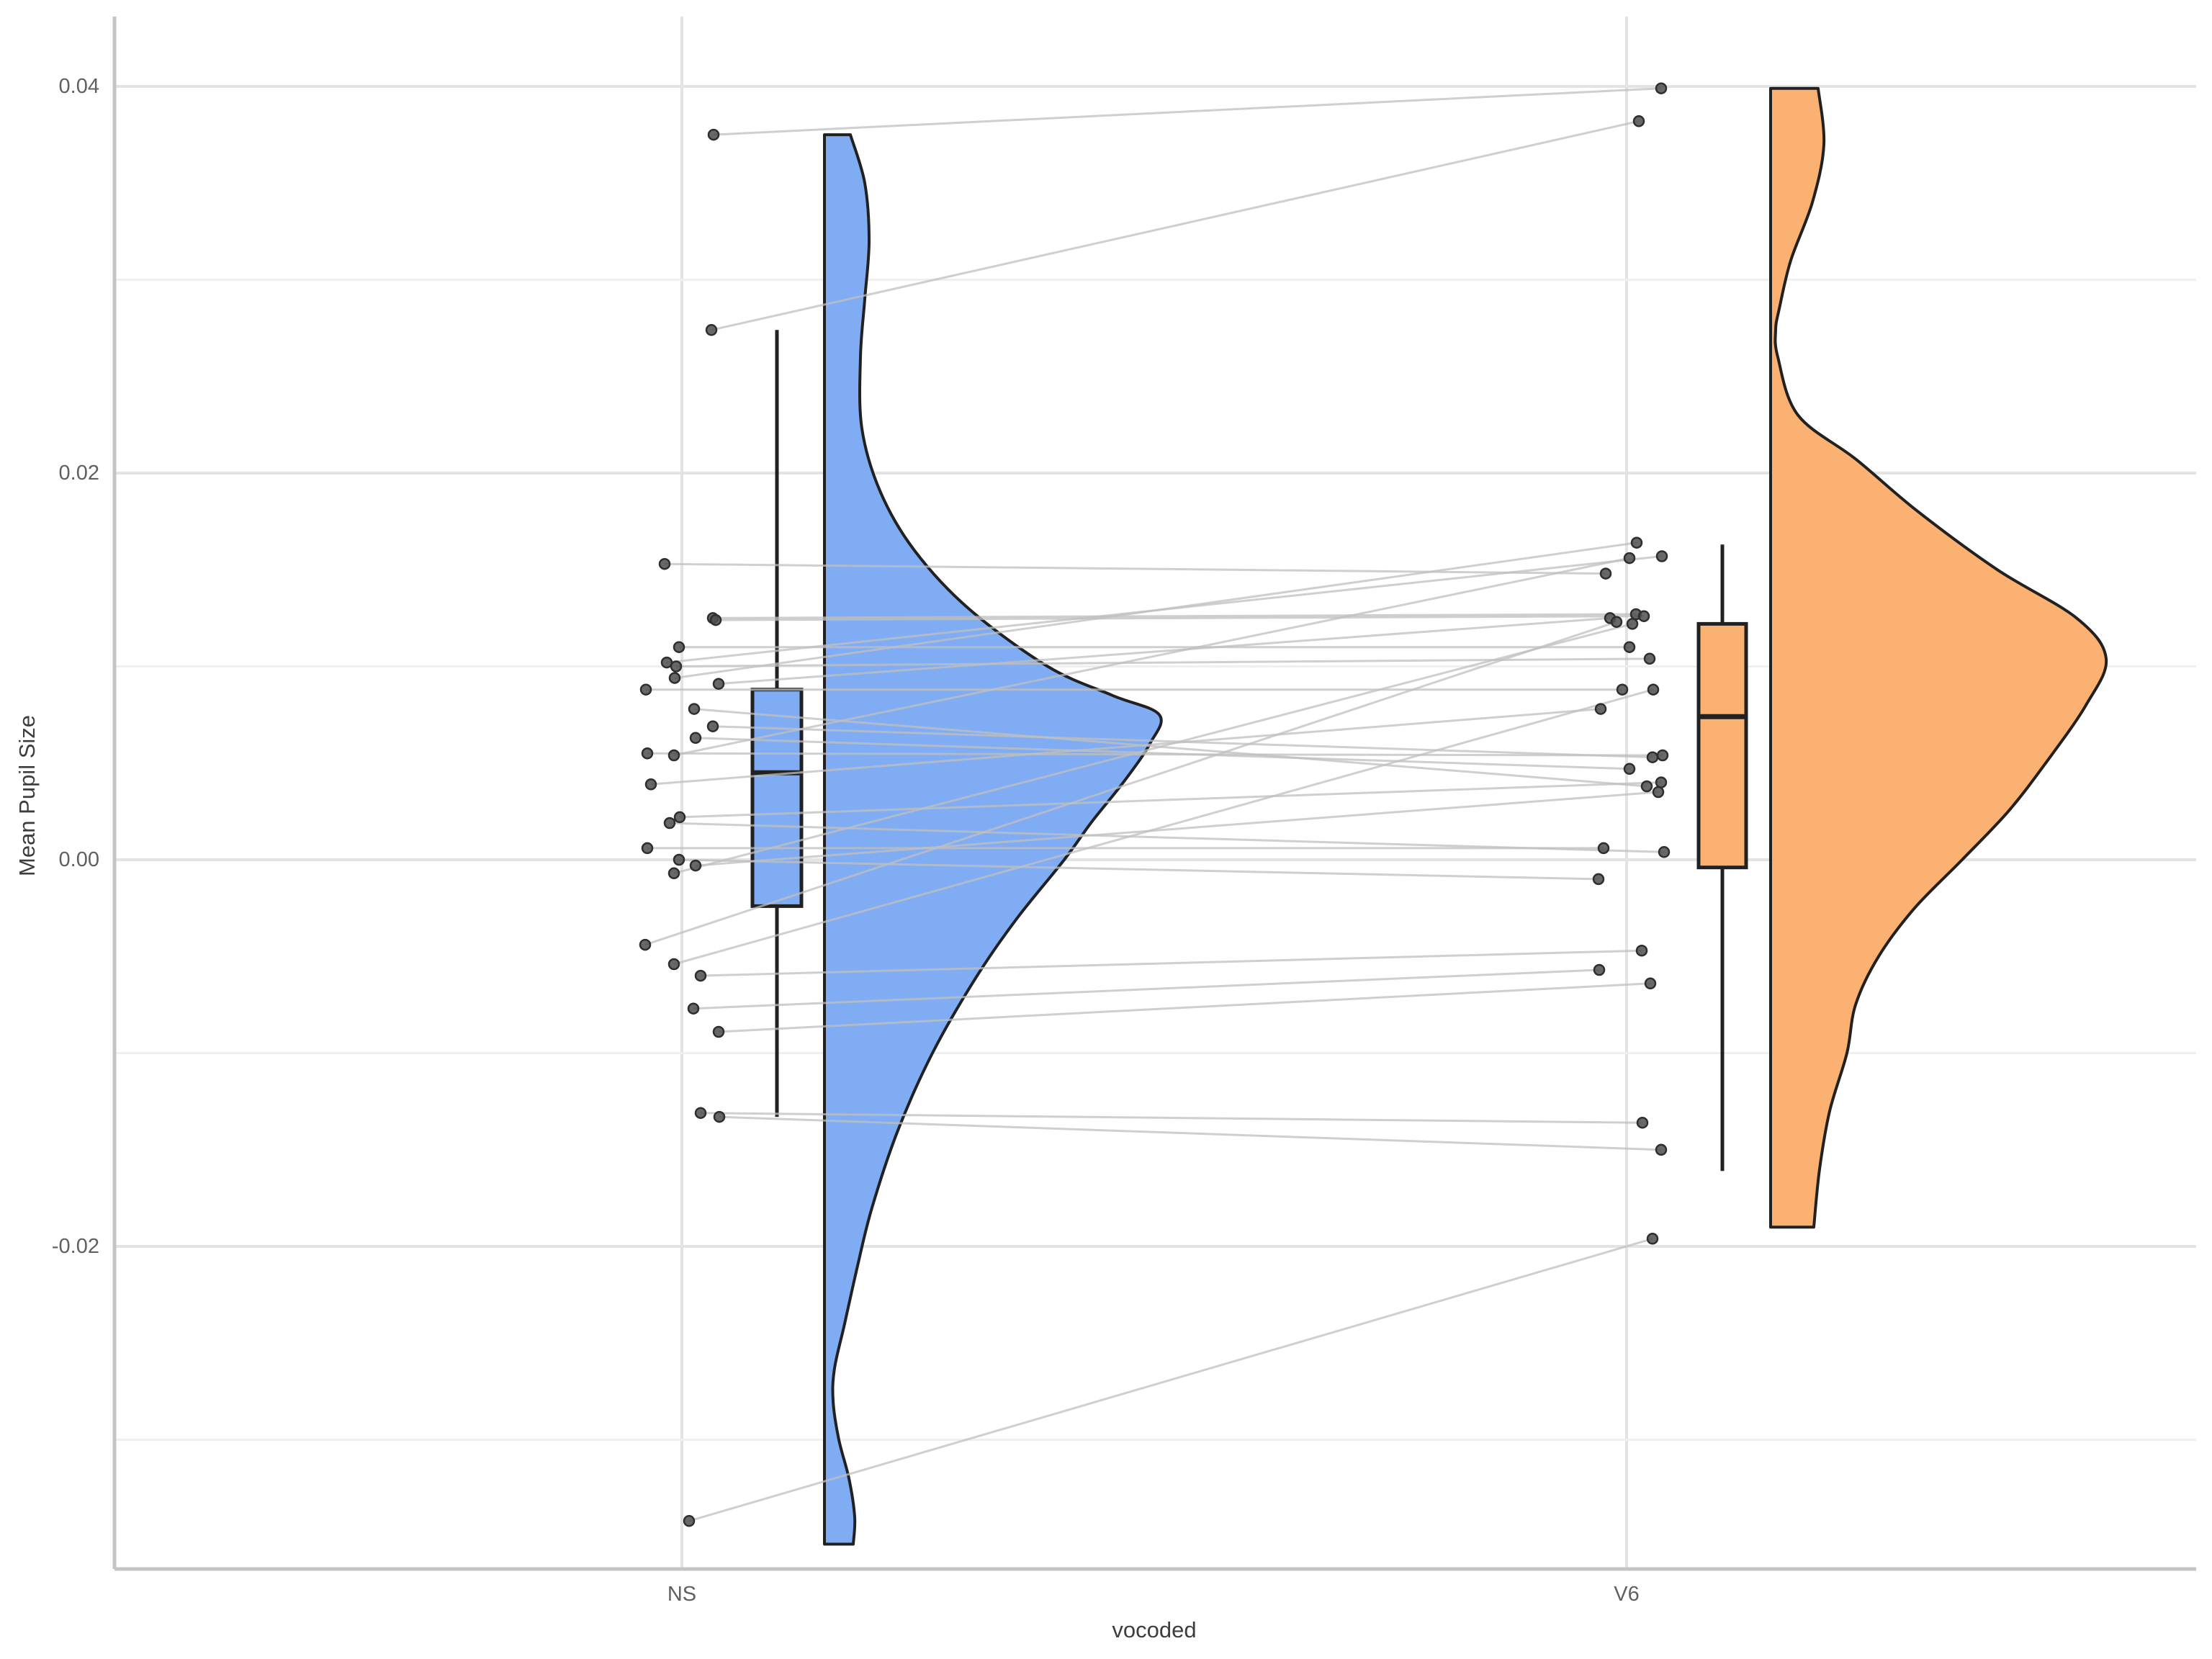  Describe the element at coordinates (75, 1246) in the screenshot. I see `y-tick-label-neg-0-02: -0.02` at that location.